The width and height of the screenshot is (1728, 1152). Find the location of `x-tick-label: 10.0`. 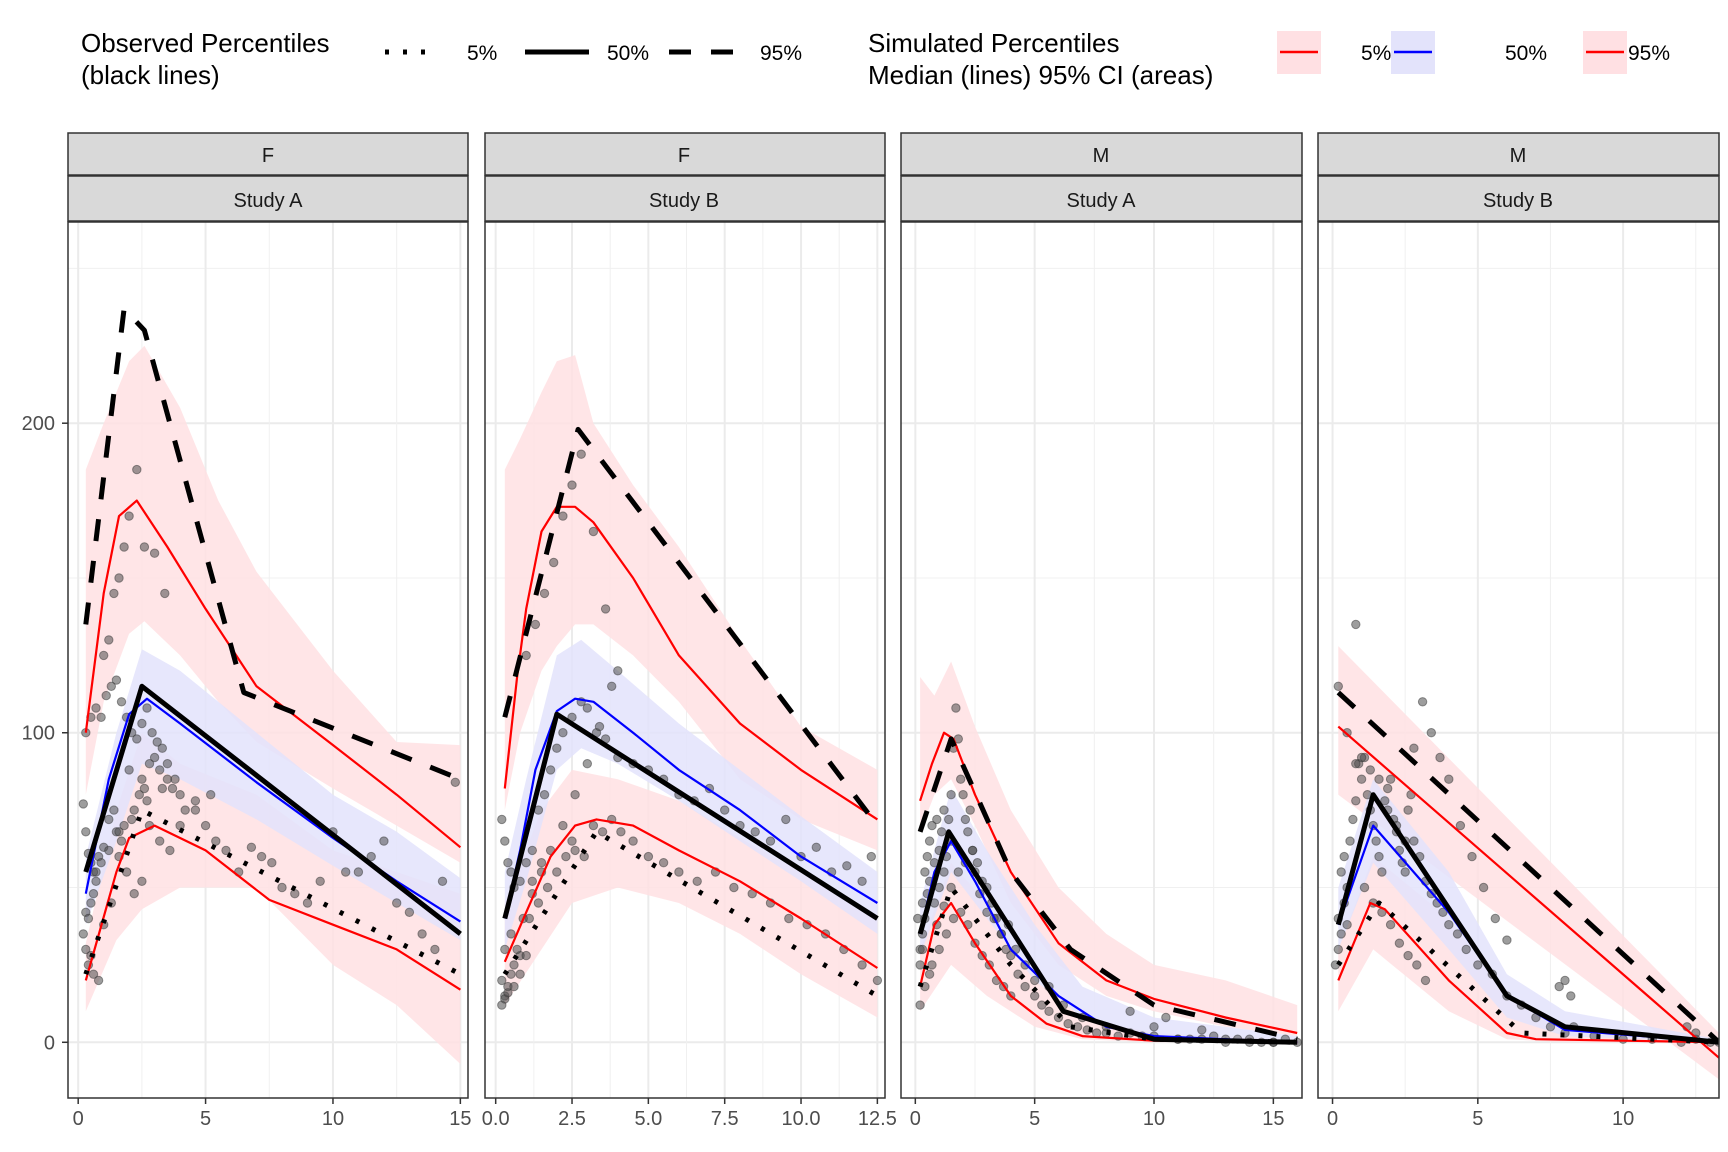

x-tick-label: 10.0 is located at coordinates (801, 1119).